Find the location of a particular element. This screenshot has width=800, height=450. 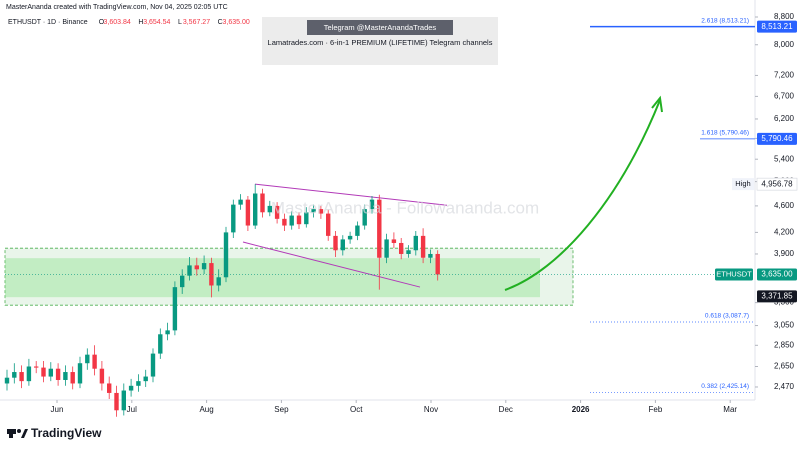

ohlc-key: L is located at coordinates (180, 22).